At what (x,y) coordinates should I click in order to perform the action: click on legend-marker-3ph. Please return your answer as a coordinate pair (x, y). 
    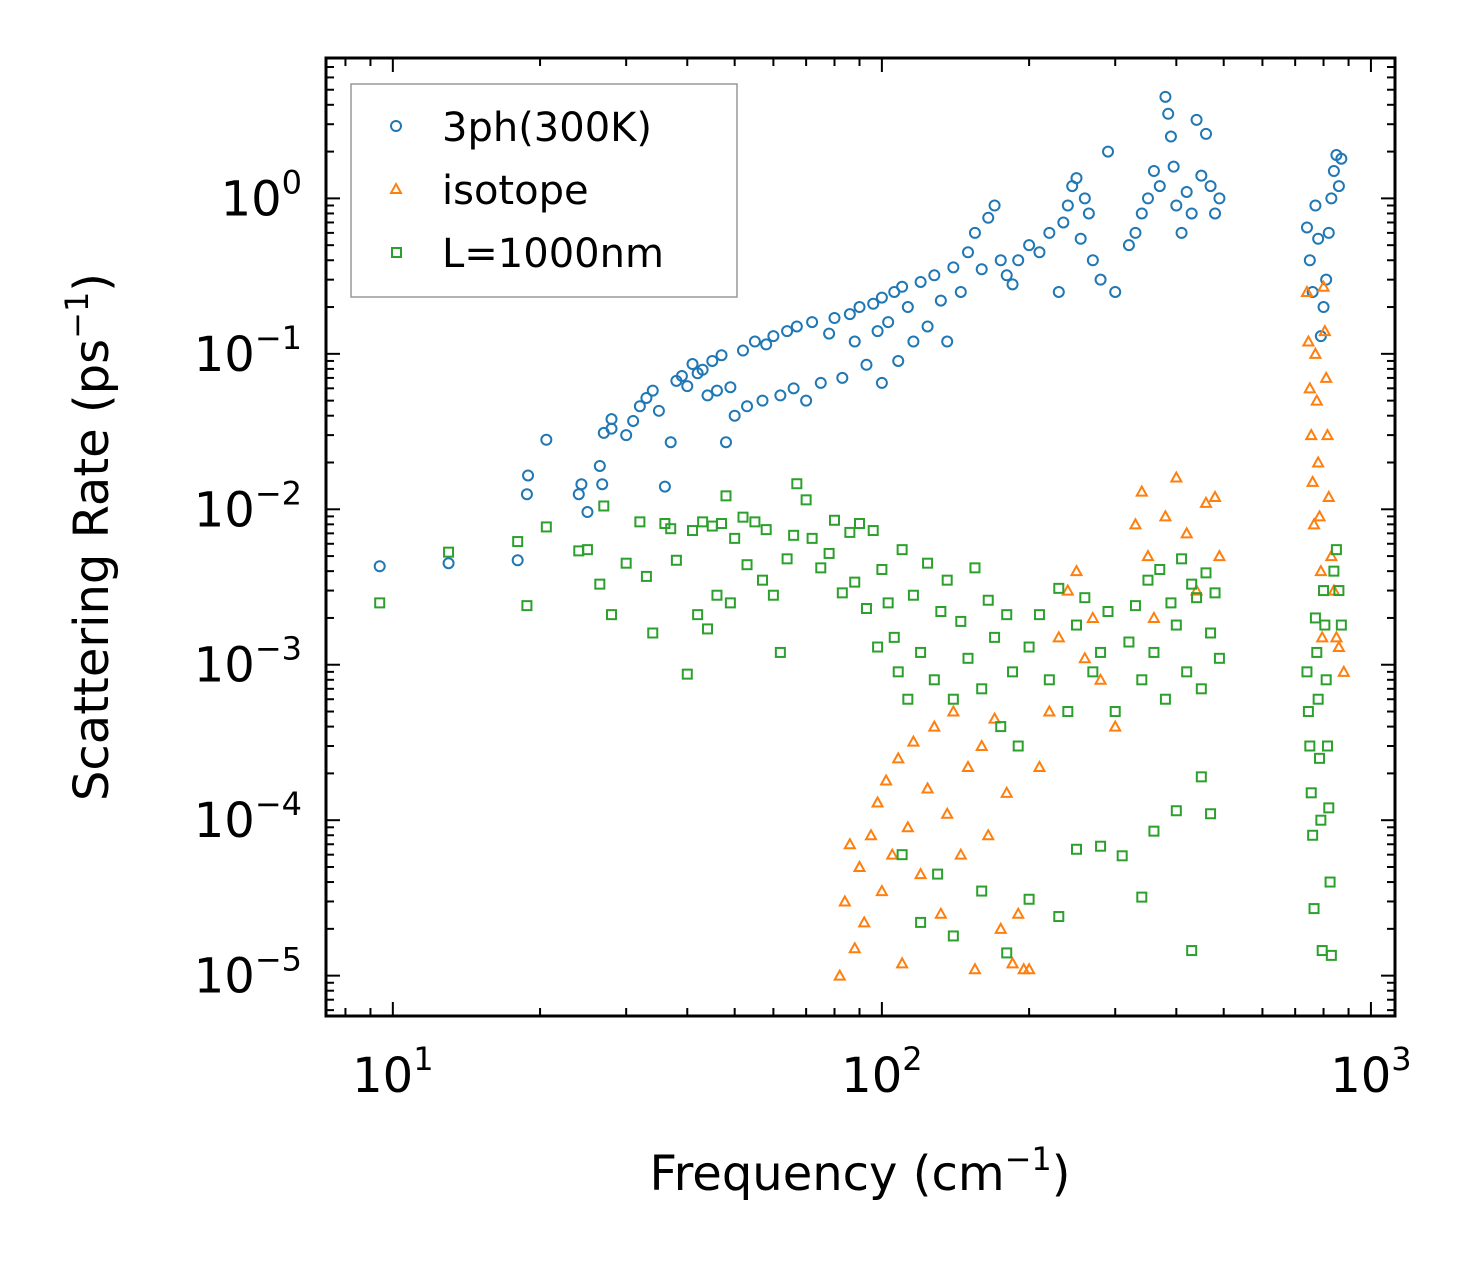
    Looking at the image, I should click on (396, 126).